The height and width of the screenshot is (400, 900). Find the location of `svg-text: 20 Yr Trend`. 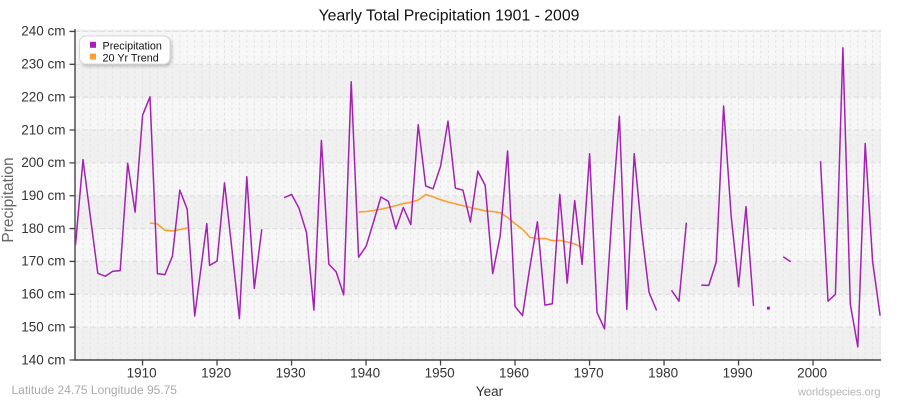

svg-text: 20 Yr Trend is located at coordinates (131, 59).